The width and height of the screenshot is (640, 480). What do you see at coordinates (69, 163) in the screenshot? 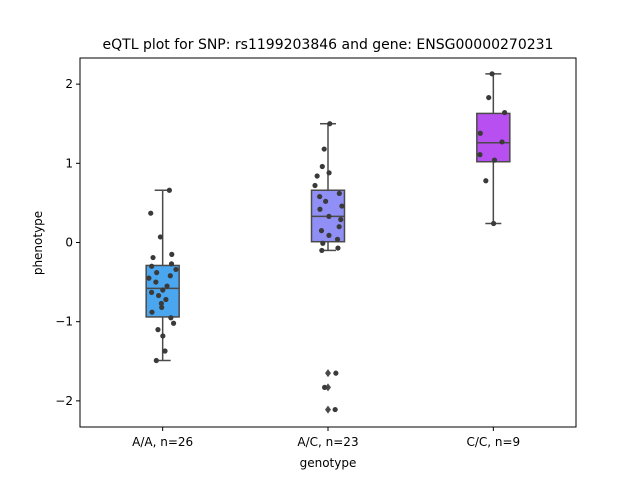
I see `y-tick-label: 1` at bounding box center [69, 163].